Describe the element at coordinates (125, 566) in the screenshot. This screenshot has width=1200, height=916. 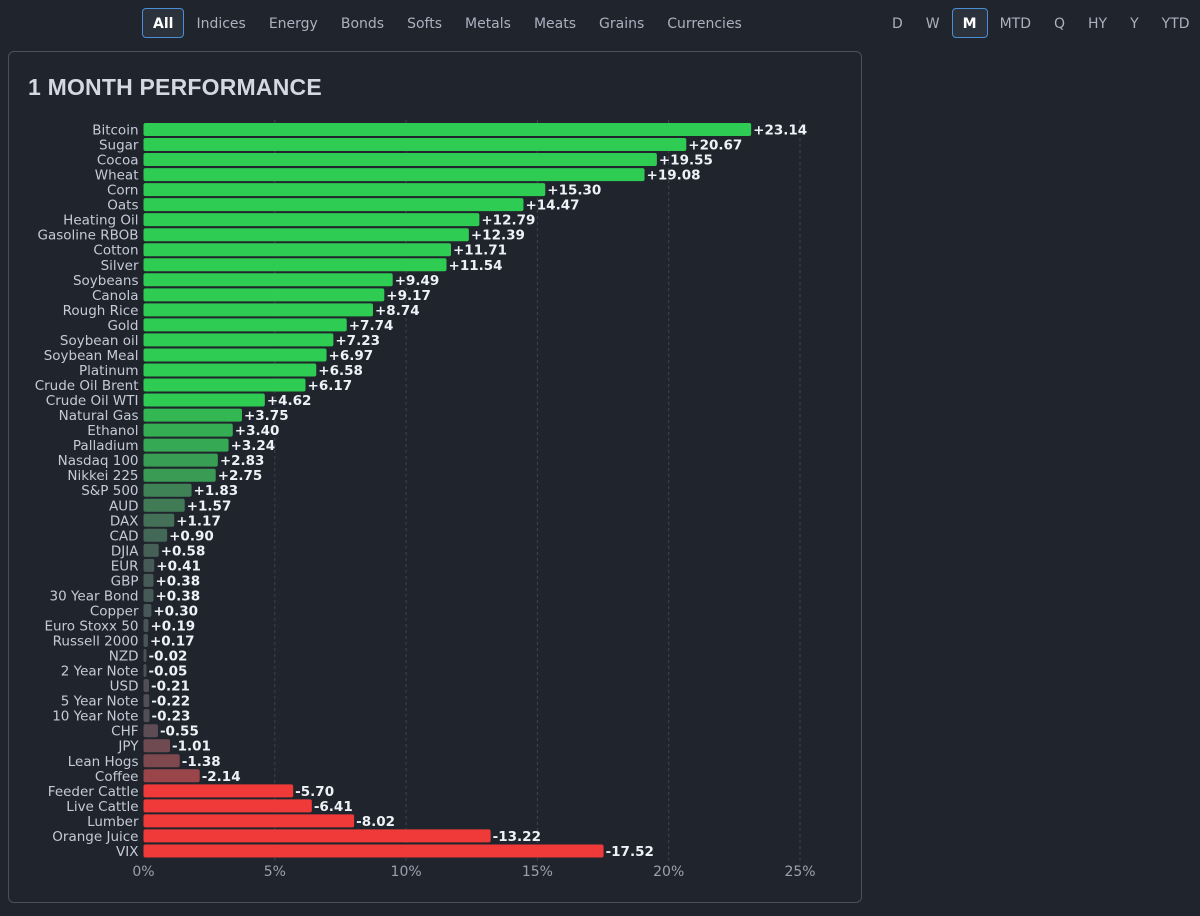
I see `category-label: EUR` at that location.